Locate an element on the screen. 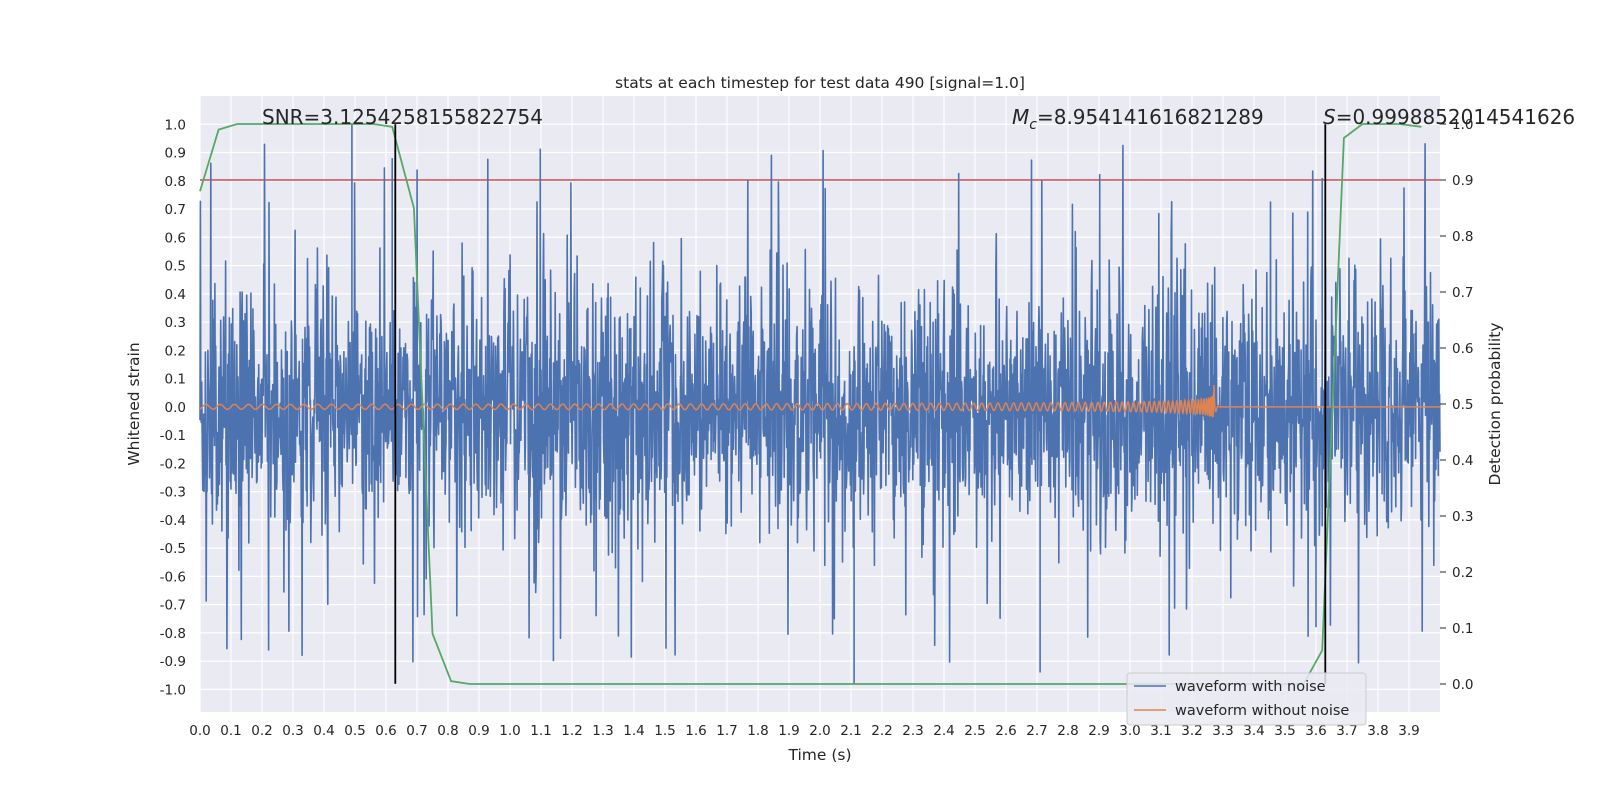 The height and width of the screenshot is (800, 1600). mc-annotation: Mc=8.954141616821289 is located at coordinates (1138, 119).